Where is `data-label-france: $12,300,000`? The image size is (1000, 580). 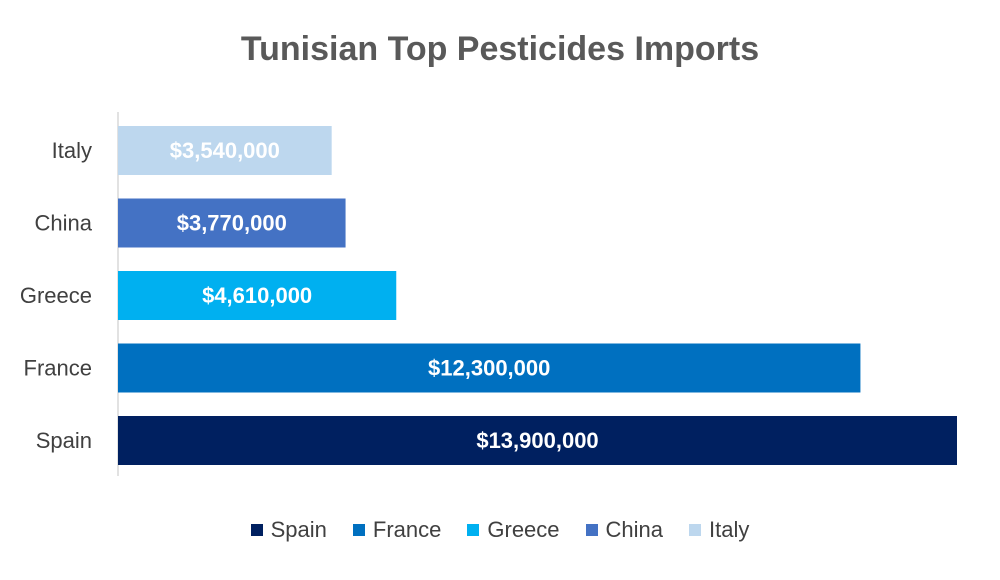 data-label-france: $12,300,000 is located at coordinates (489, 368).